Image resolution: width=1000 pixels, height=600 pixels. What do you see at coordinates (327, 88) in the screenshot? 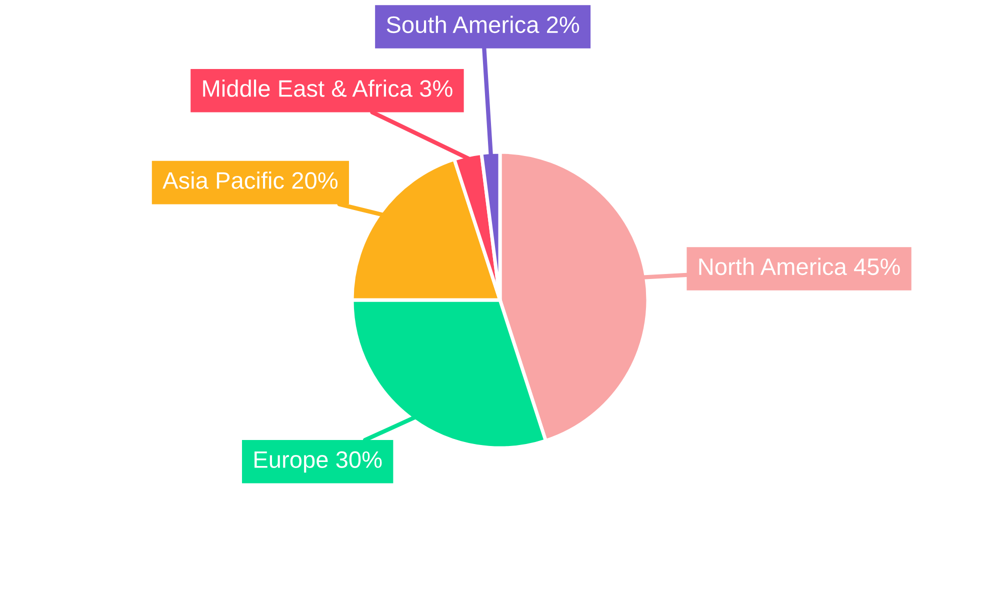
I see `slice-label: Middle East & Africa 3%` at bounding box center [327, 88].